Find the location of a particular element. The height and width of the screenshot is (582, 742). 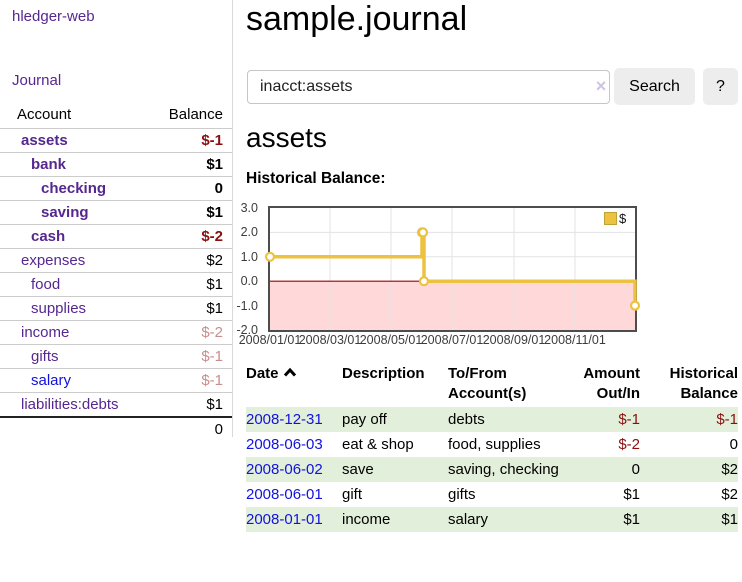

transaction-date-link: 2008-06-02 is located at coordinates (284, 469).